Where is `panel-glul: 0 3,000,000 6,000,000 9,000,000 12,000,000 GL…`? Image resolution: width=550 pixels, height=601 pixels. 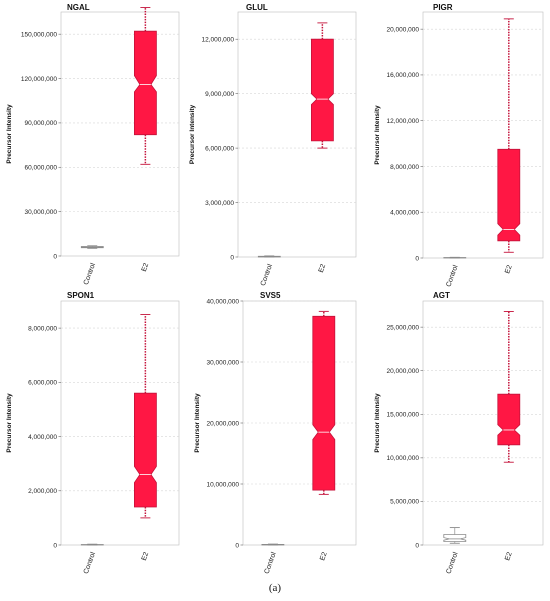
panel-glul: 0 3,000,000 6,000,000 9,000,000 12,000,000 GL… is located at coordinates (273, 145).